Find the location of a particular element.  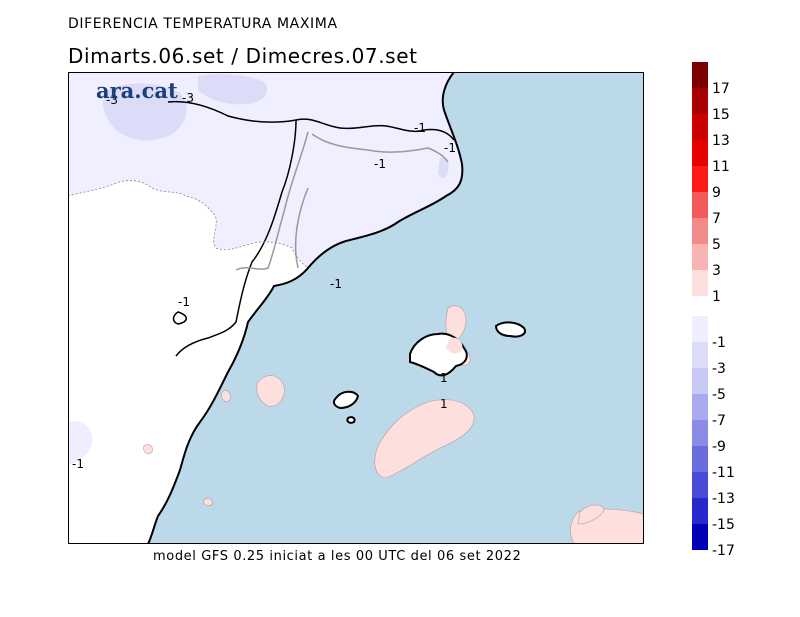

legend-label: 15 is located at coordinates (721, 115).